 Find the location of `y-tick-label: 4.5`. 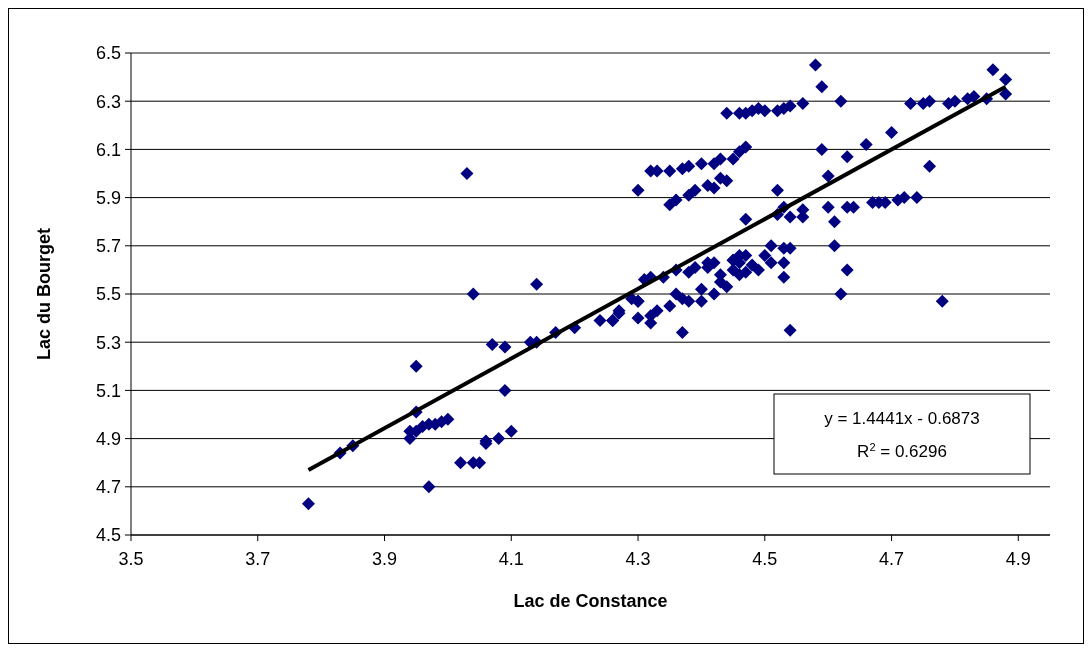

y-tick-label: 4.5 is located at coordinates (108, 535).